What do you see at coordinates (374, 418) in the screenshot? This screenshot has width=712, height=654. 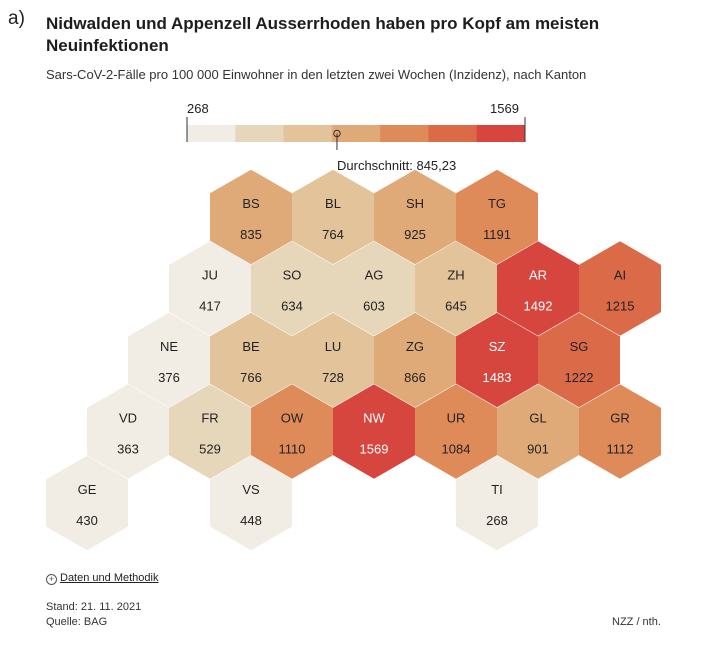 I see `hex-canton-label: NW` at bounding box center [374, 418].